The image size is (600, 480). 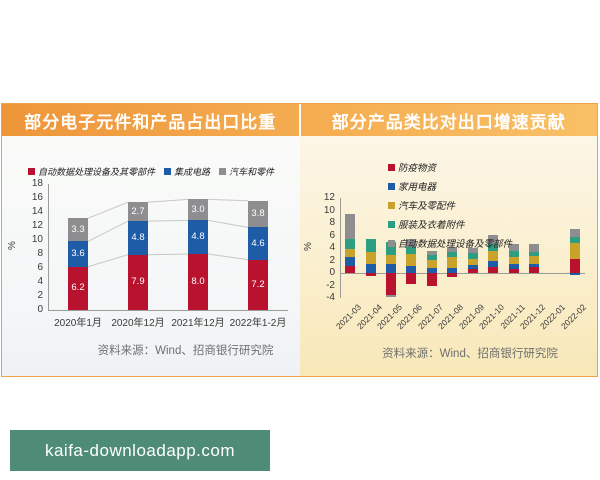 What do you see at coordinates (140, 450) in the screenshot?
I see `watermark-banner: kaifa-downloadapp.com` at bounding box center [140, 450].